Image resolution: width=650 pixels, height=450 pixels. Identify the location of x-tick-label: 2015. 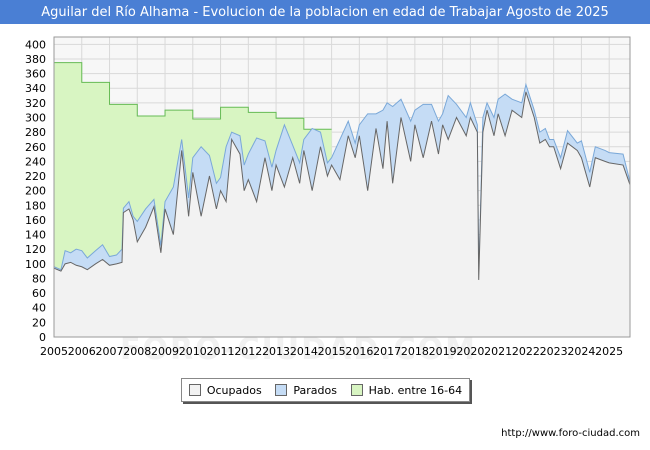
(332, 351).